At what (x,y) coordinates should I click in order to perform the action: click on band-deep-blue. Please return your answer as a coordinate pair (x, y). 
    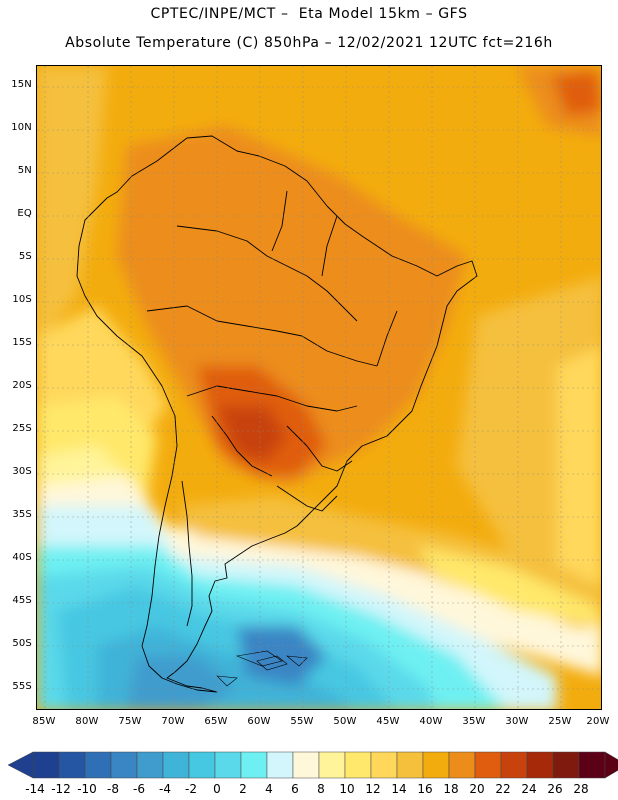
    Looking at the image, I should click on (282, 656).